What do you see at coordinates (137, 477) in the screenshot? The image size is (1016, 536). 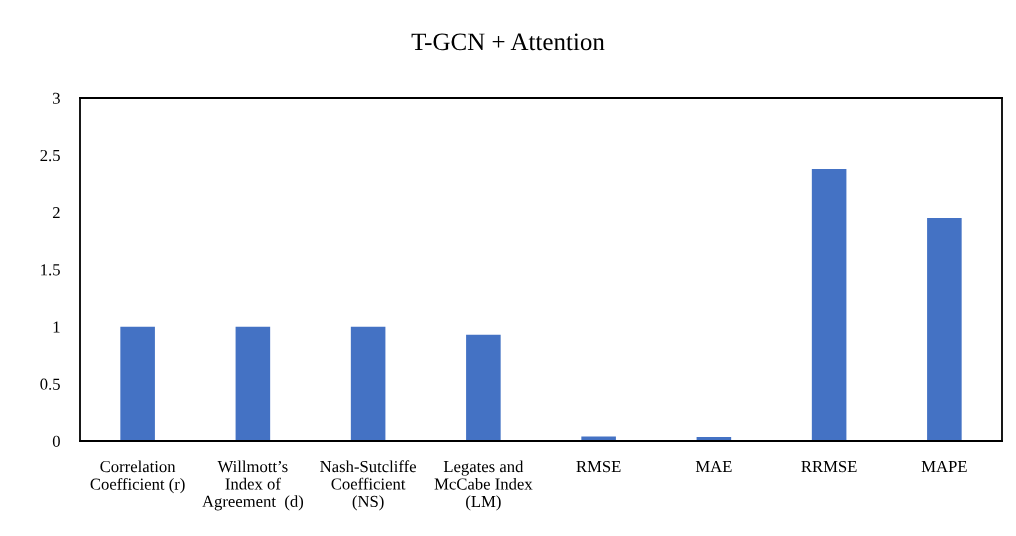 I see `x-tick-label: Correlation Coefficient (r)` at bounding box center [137, 477].